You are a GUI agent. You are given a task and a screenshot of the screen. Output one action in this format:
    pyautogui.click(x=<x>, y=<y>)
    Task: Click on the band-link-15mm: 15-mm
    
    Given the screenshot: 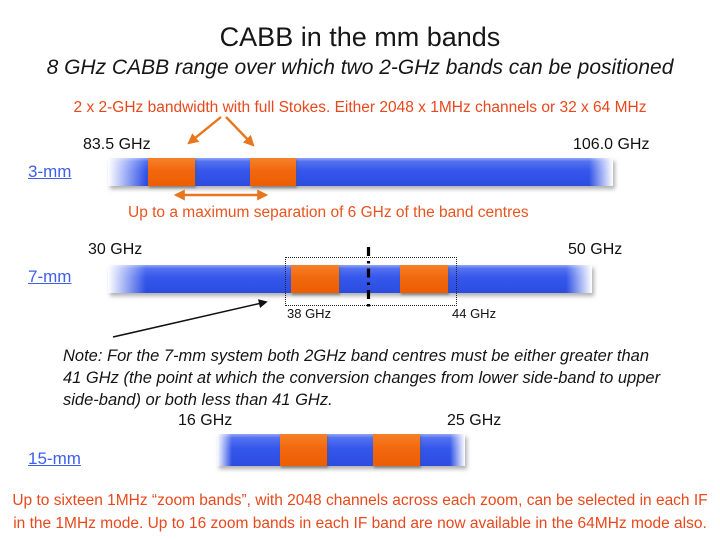 What is the action you would take?
    pyautogui.click(x=54, y=458)
    